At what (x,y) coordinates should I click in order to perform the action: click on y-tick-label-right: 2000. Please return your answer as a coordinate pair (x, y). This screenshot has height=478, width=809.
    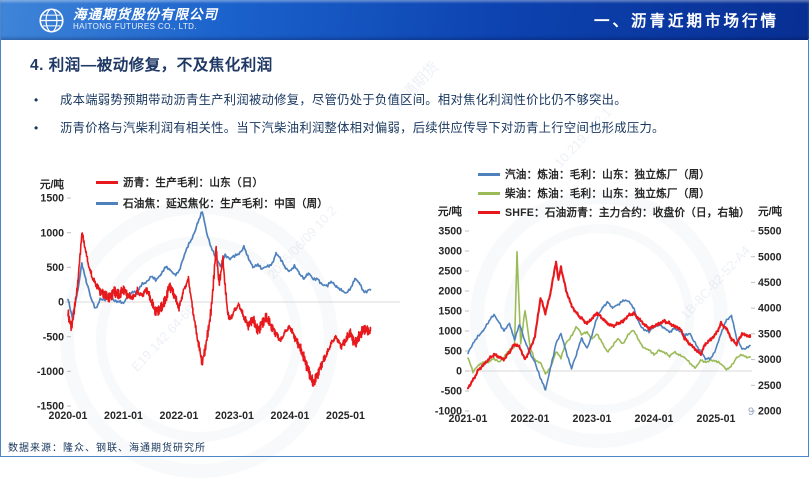
    Looking at the image, I should click on (770, 412).